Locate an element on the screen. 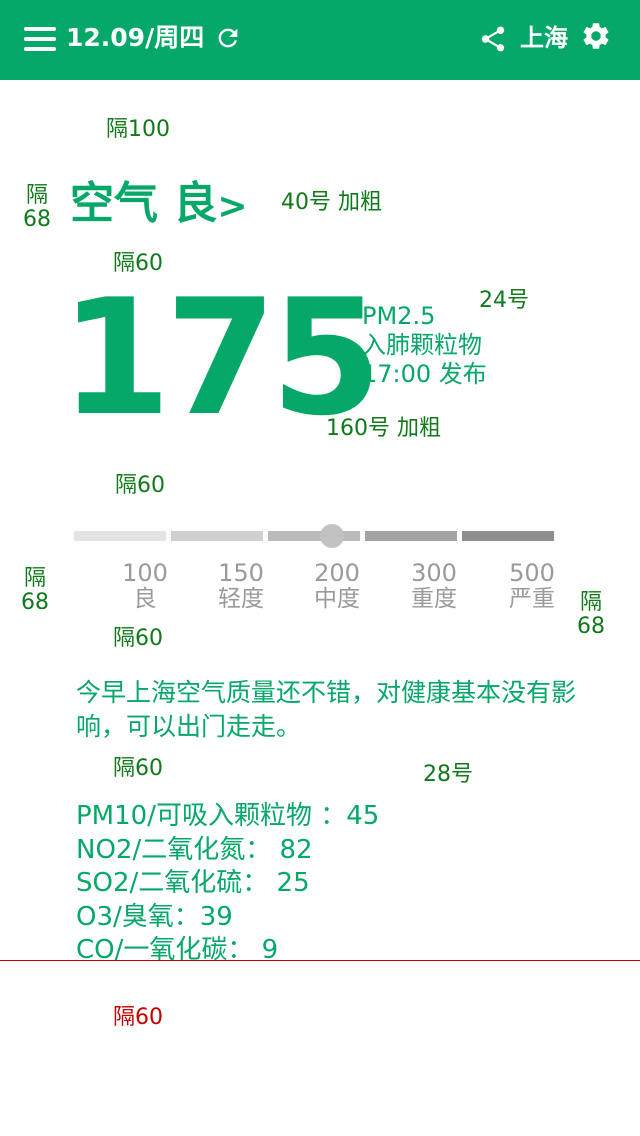 This screenshot has width=640, height=1136. gear-icon is located at coordinates (596, 36).